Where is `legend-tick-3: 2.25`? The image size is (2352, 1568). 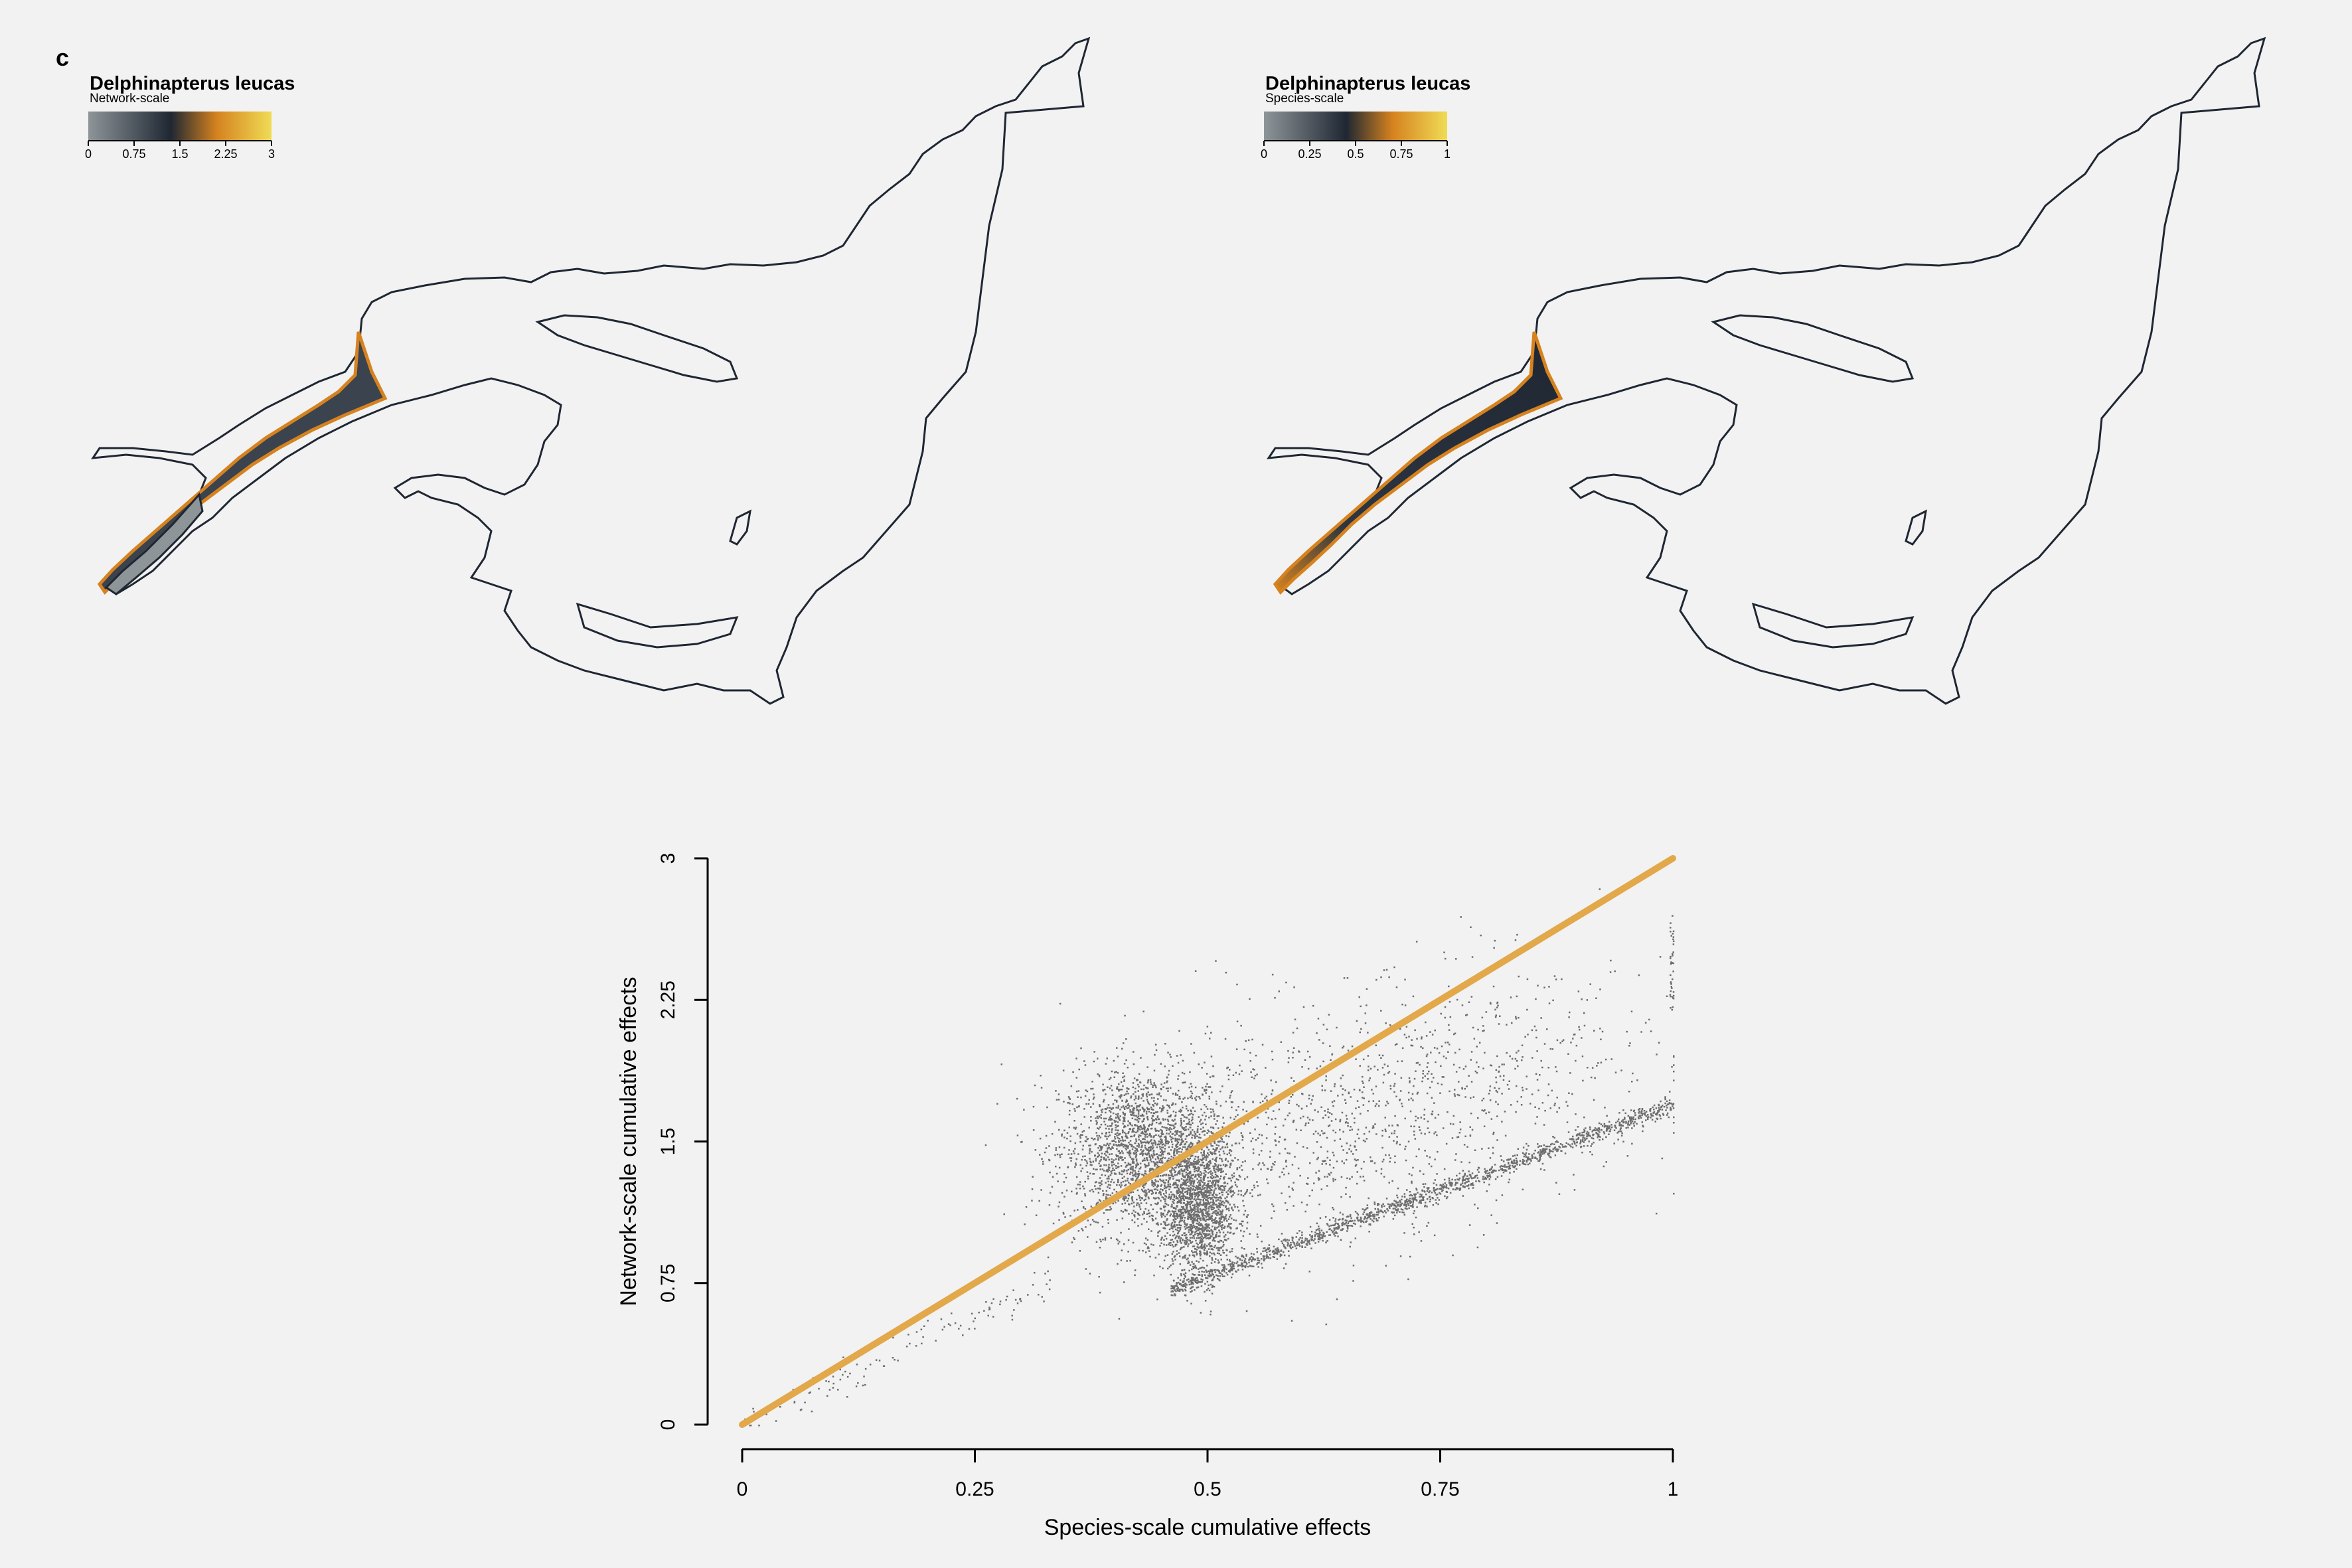
legend-tick-3: 2.25 is located at coordinates (226, 154).